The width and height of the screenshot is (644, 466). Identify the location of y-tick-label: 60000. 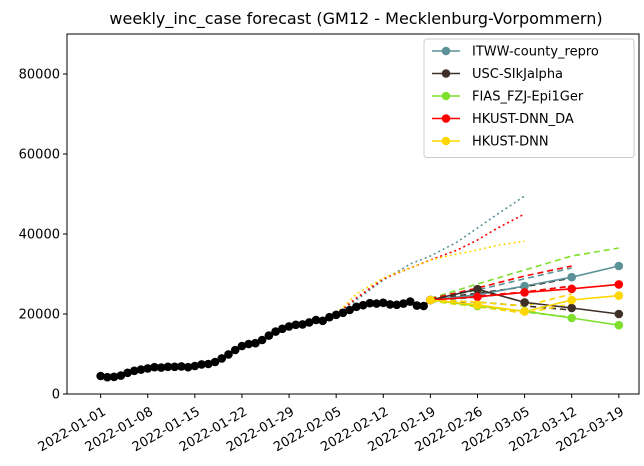
(39, 155).